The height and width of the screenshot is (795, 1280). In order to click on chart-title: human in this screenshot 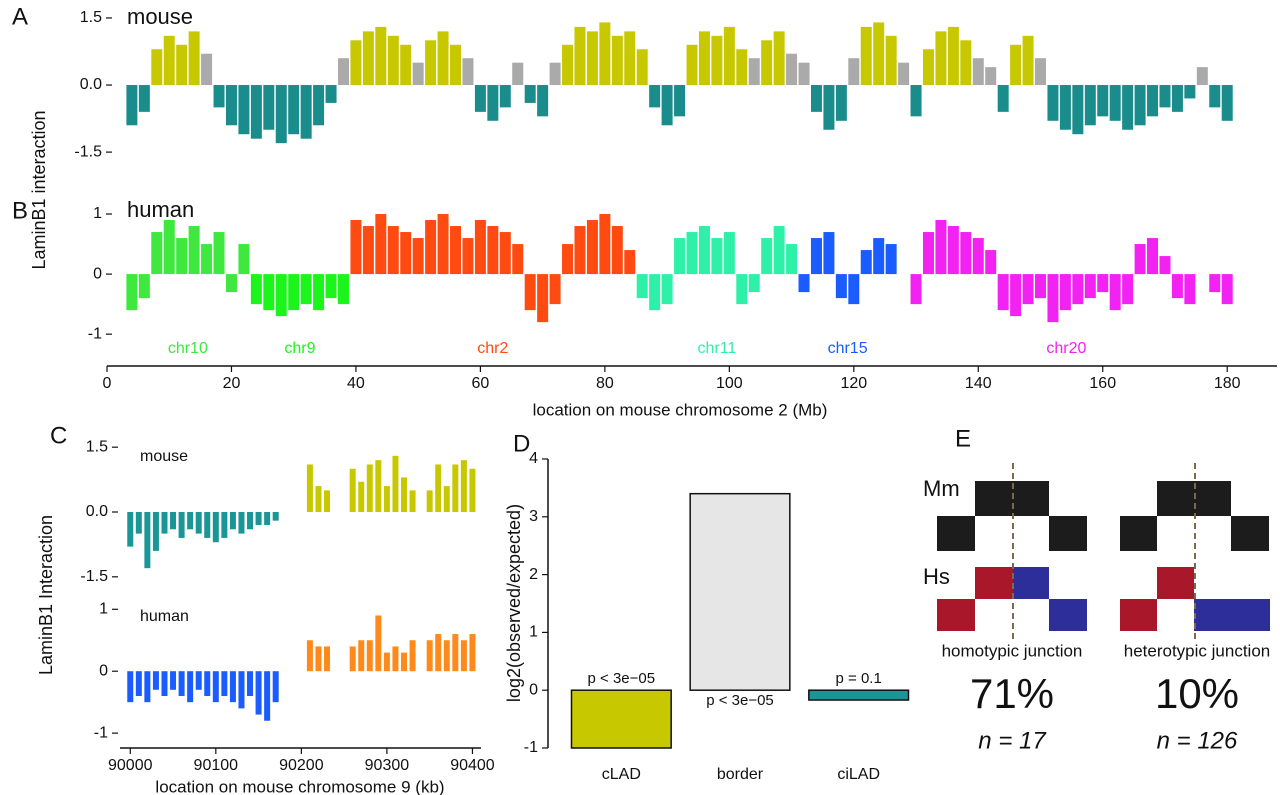, I will do `click(164, 616)`.